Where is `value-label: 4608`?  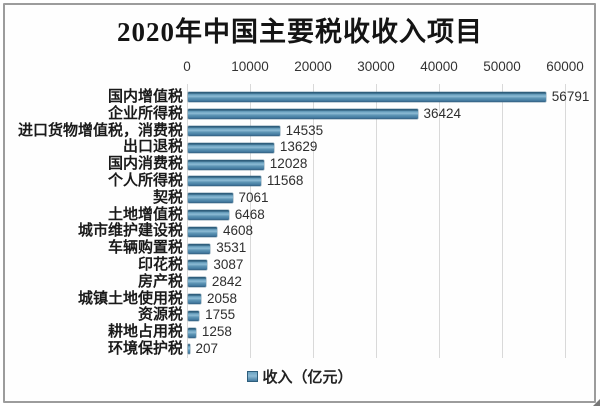 value-label: 4608 is located at coordinates (238, 231).